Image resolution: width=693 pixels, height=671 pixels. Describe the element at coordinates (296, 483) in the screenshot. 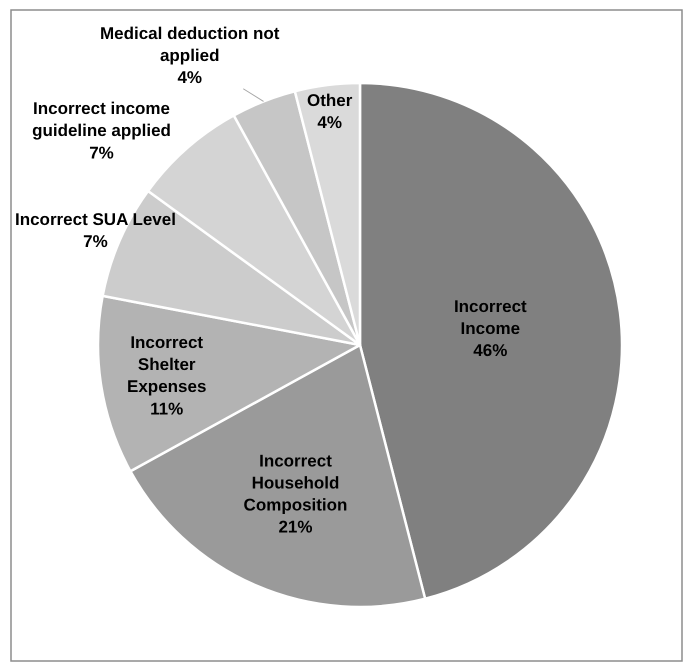

I see `slice-label: Incorrect Household Composition` at that location.